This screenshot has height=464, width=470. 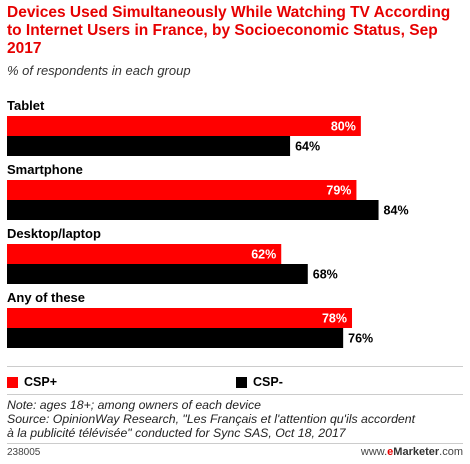 What do you see at coordinates (46, 297) in the screenshot?
I see `category-label-any-of-these: Any of these` at bounding box center [46, 297].